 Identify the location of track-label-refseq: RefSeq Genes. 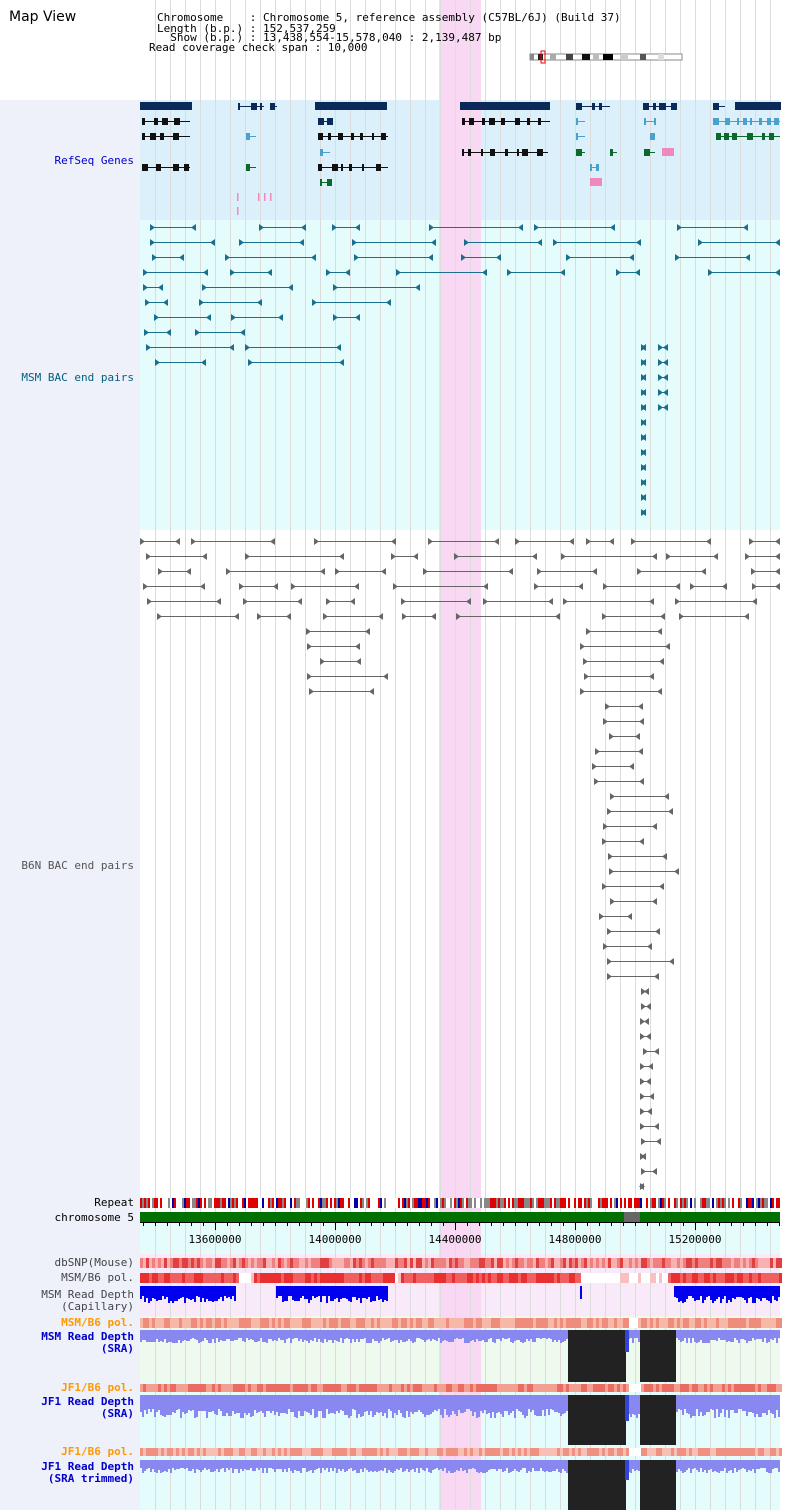
(94, 160).